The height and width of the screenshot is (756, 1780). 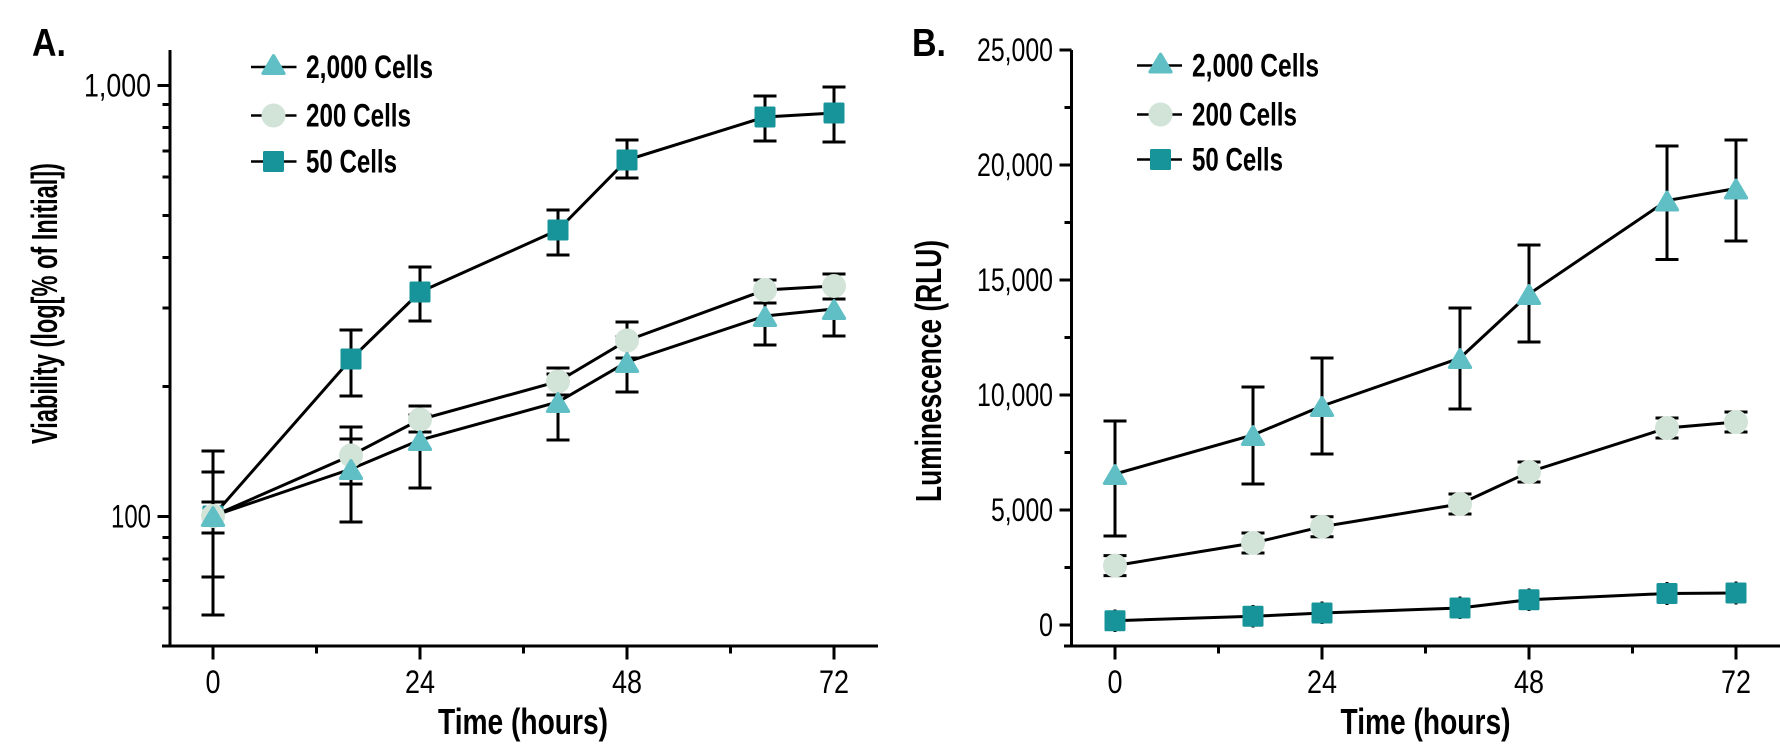 What do you see at coordinates (1015, 50) in the screenshot?
I see `svg-text: 25,000` at bounding box center [1015, 50].